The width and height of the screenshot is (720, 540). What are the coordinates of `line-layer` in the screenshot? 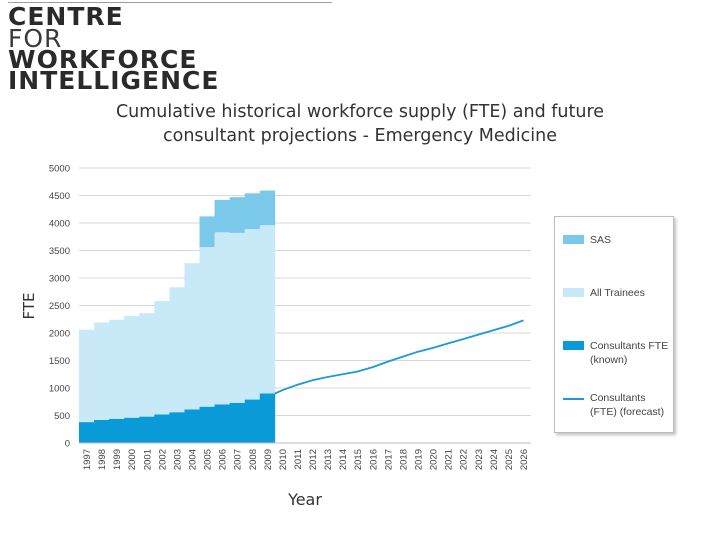 It's located at (399, 357).